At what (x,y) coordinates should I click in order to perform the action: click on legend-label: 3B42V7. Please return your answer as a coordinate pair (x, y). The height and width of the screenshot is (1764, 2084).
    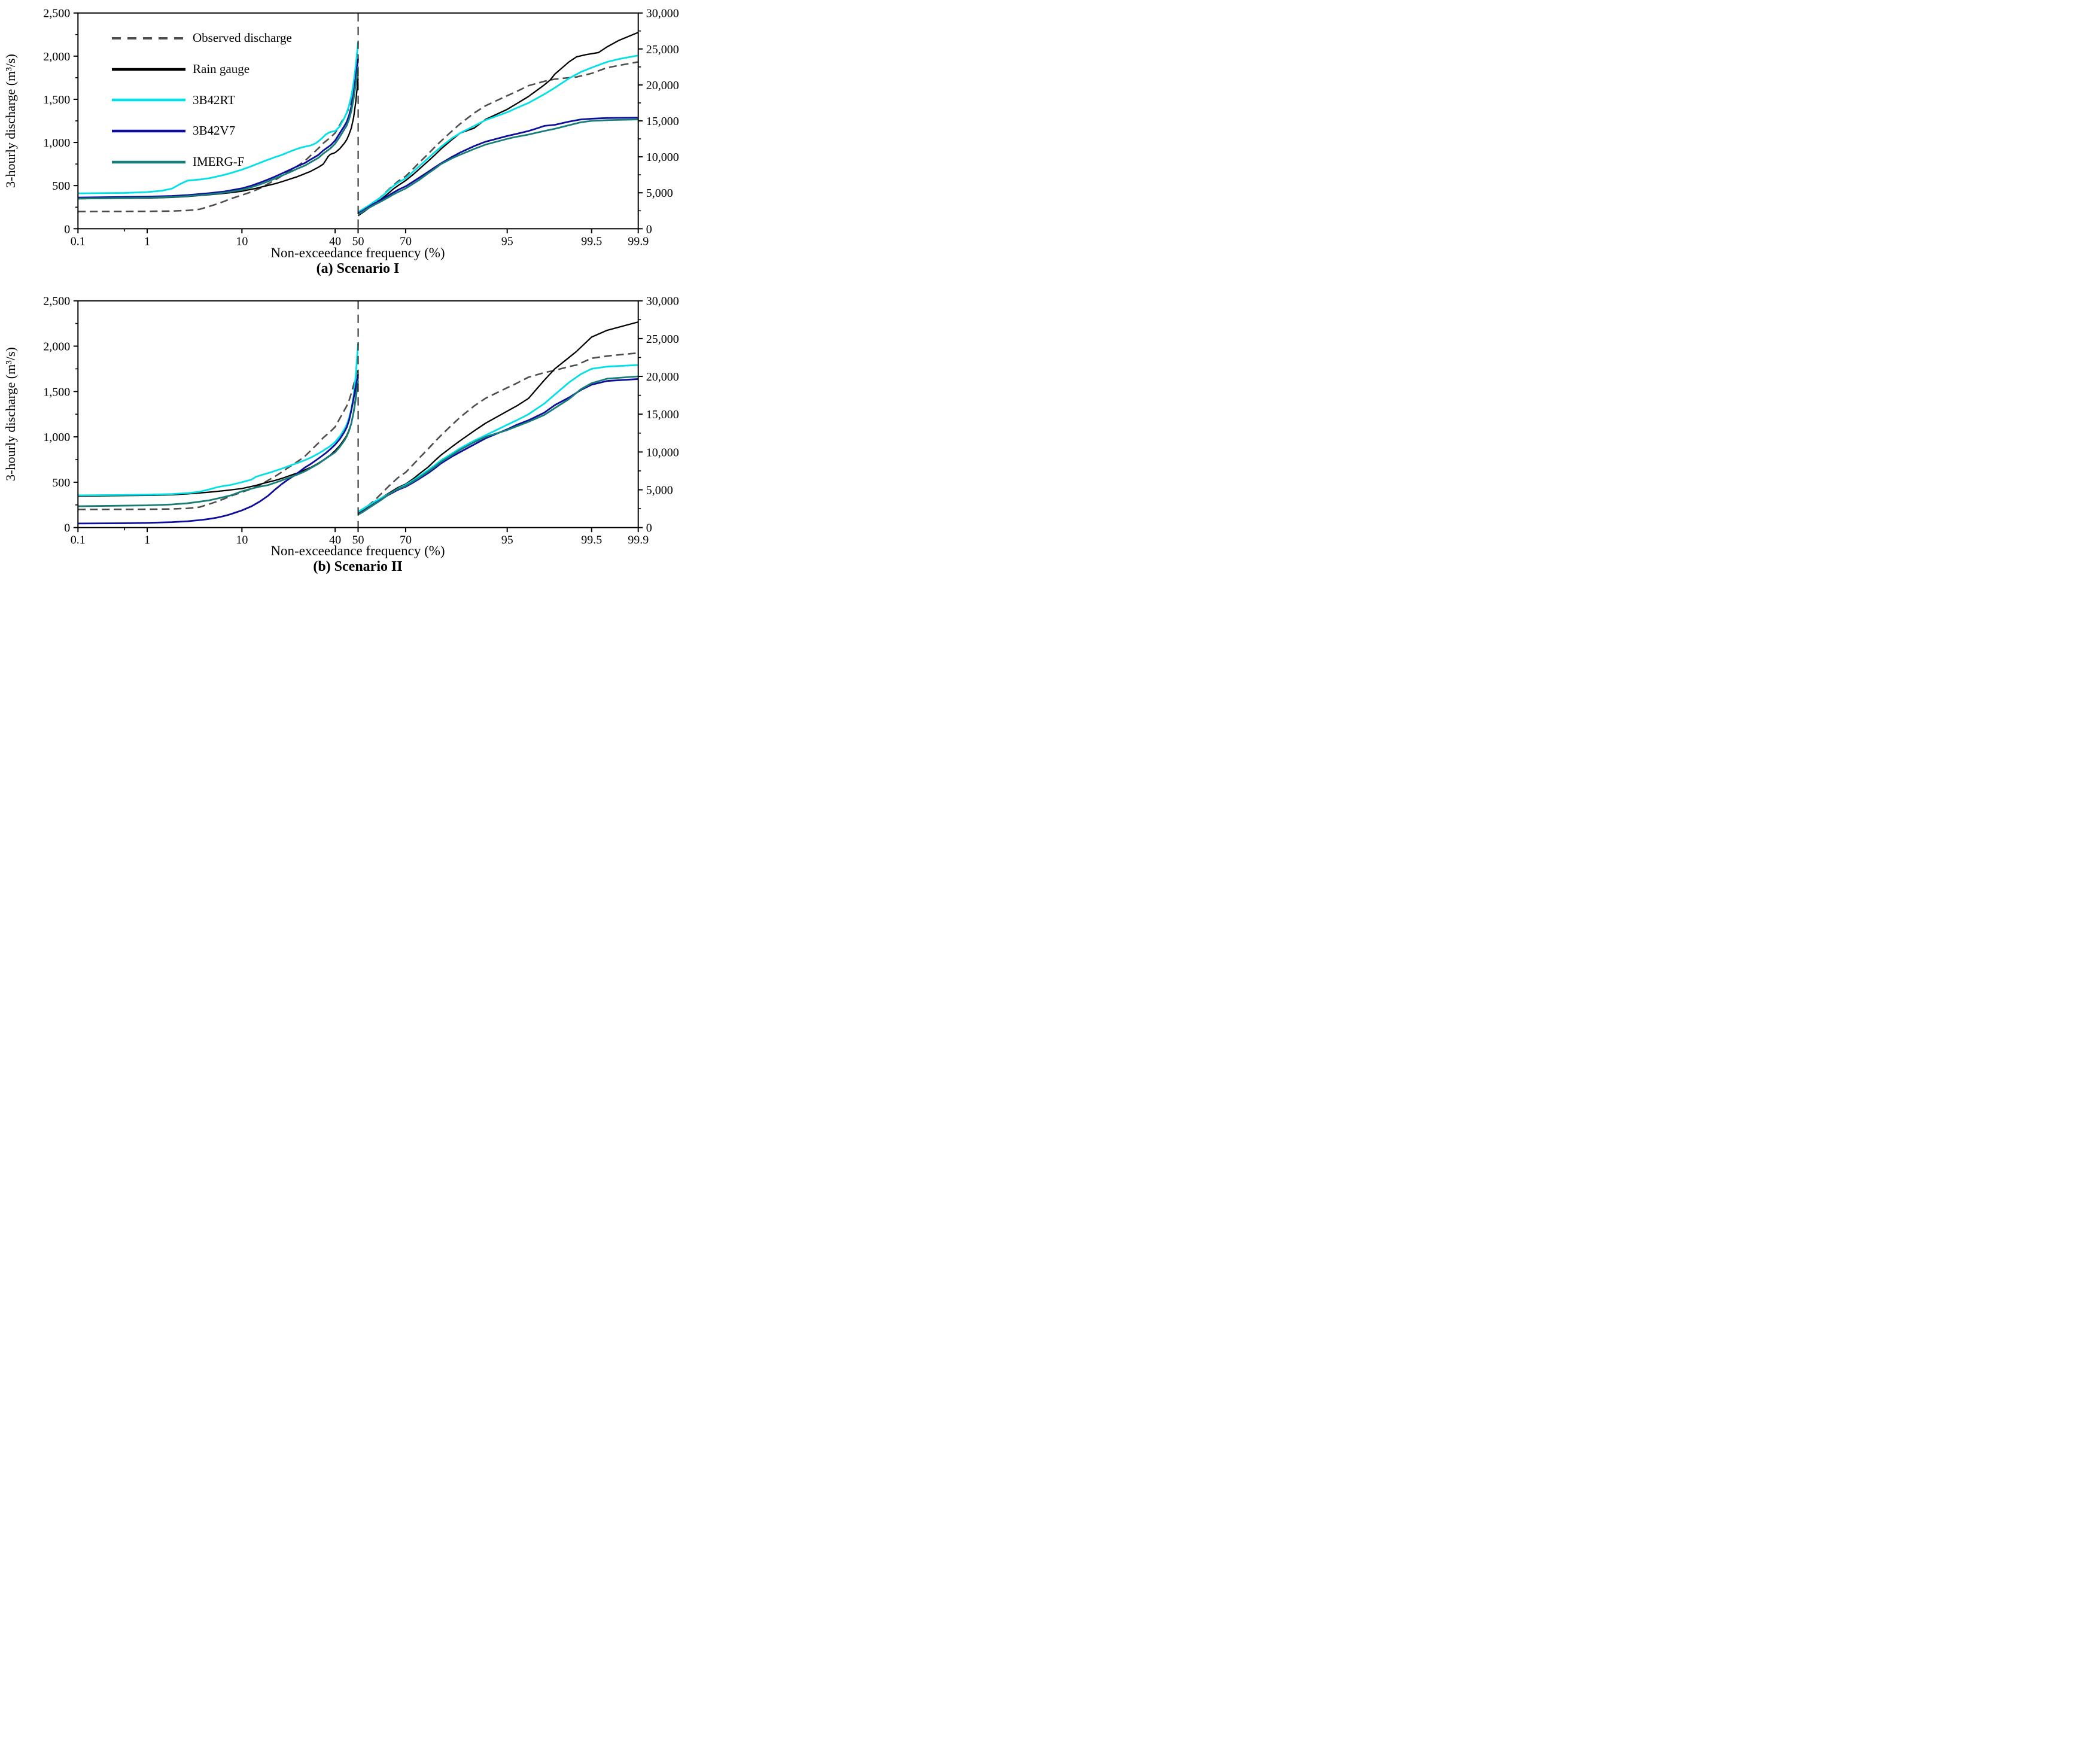
    Looking at the image, I should click on (215, 130).